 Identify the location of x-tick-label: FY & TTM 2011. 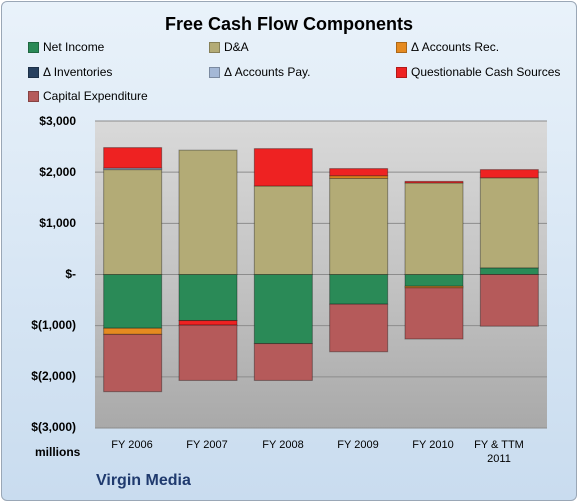
(499, 452).